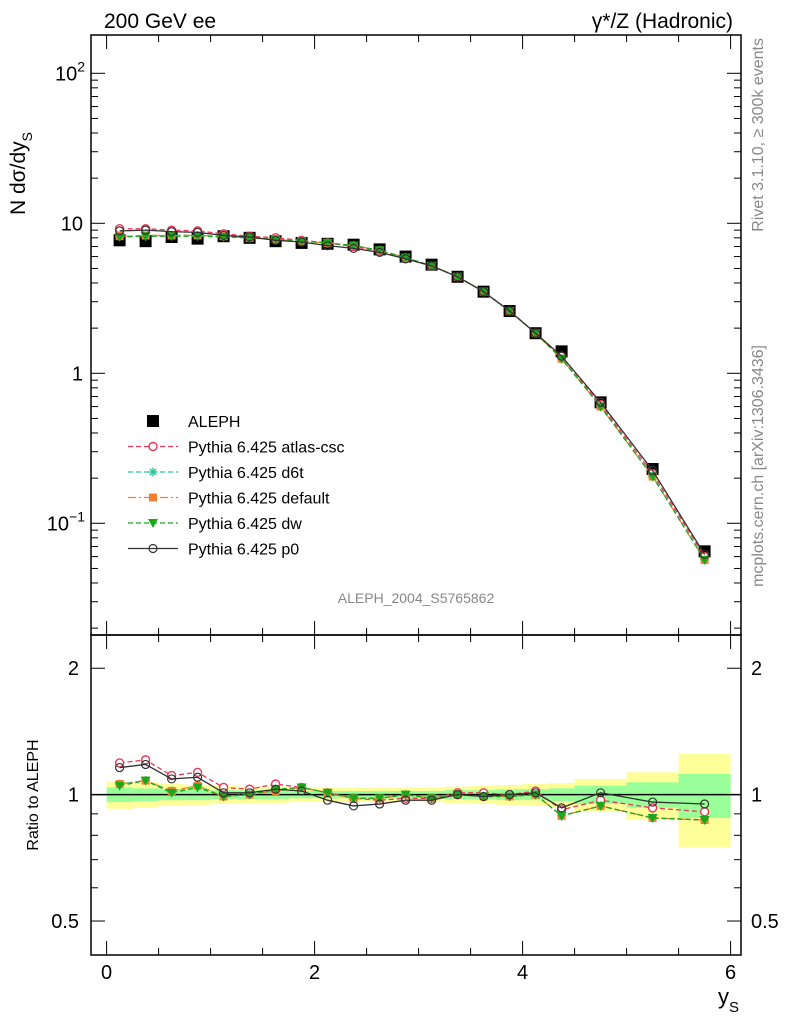 This screenshot has width=786, height=1024. What do you see at coordinates (77, 374) in the screenshot?
I see `main-y-tick-label: 1` at bounding box center [77, 374].